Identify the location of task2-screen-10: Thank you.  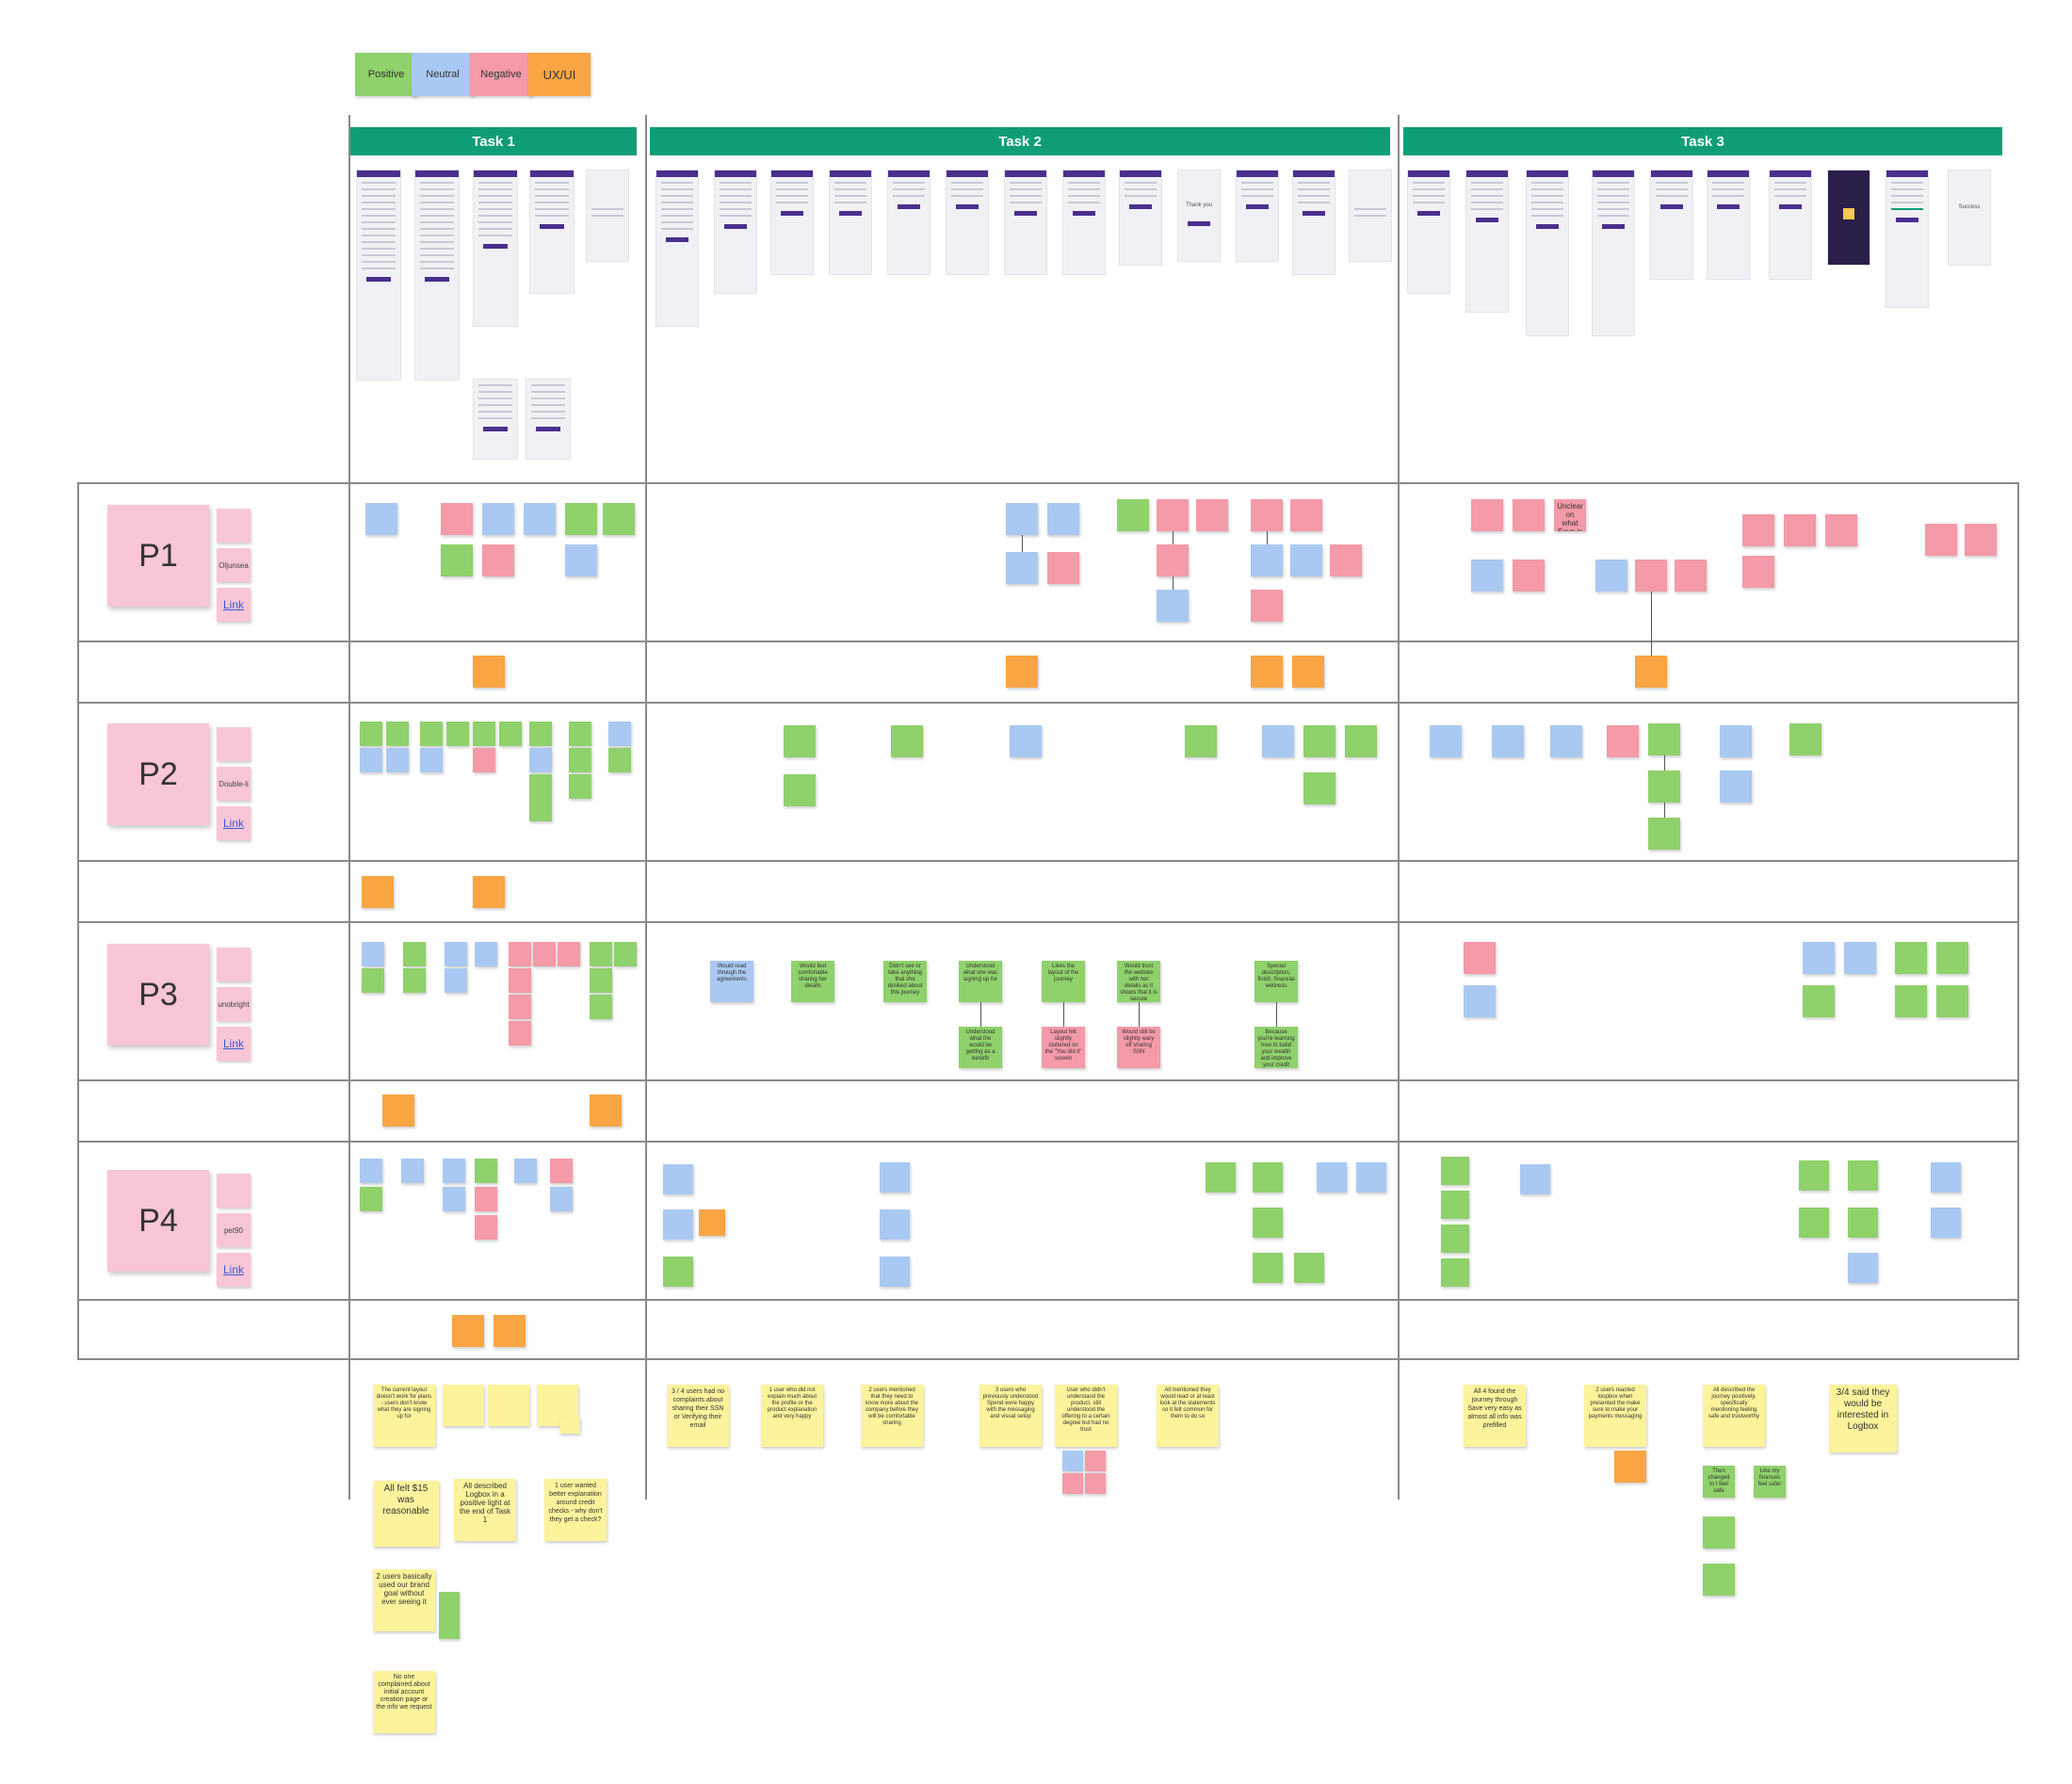
(1199, 216).